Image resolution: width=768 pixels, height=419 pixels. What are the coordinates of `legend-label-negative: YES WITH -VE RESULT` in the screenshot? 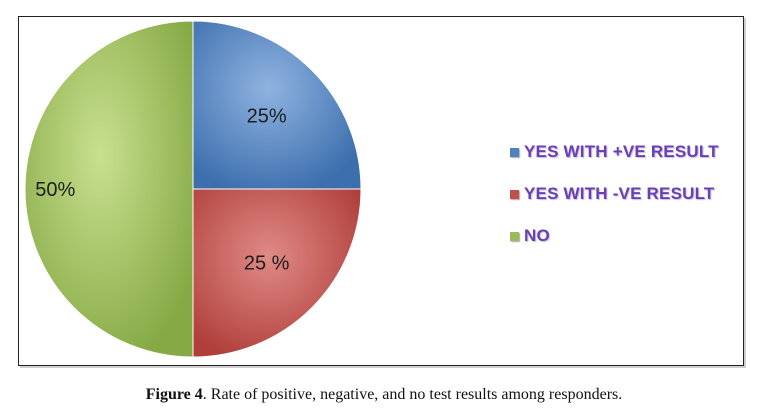 It's located at (619, 193).